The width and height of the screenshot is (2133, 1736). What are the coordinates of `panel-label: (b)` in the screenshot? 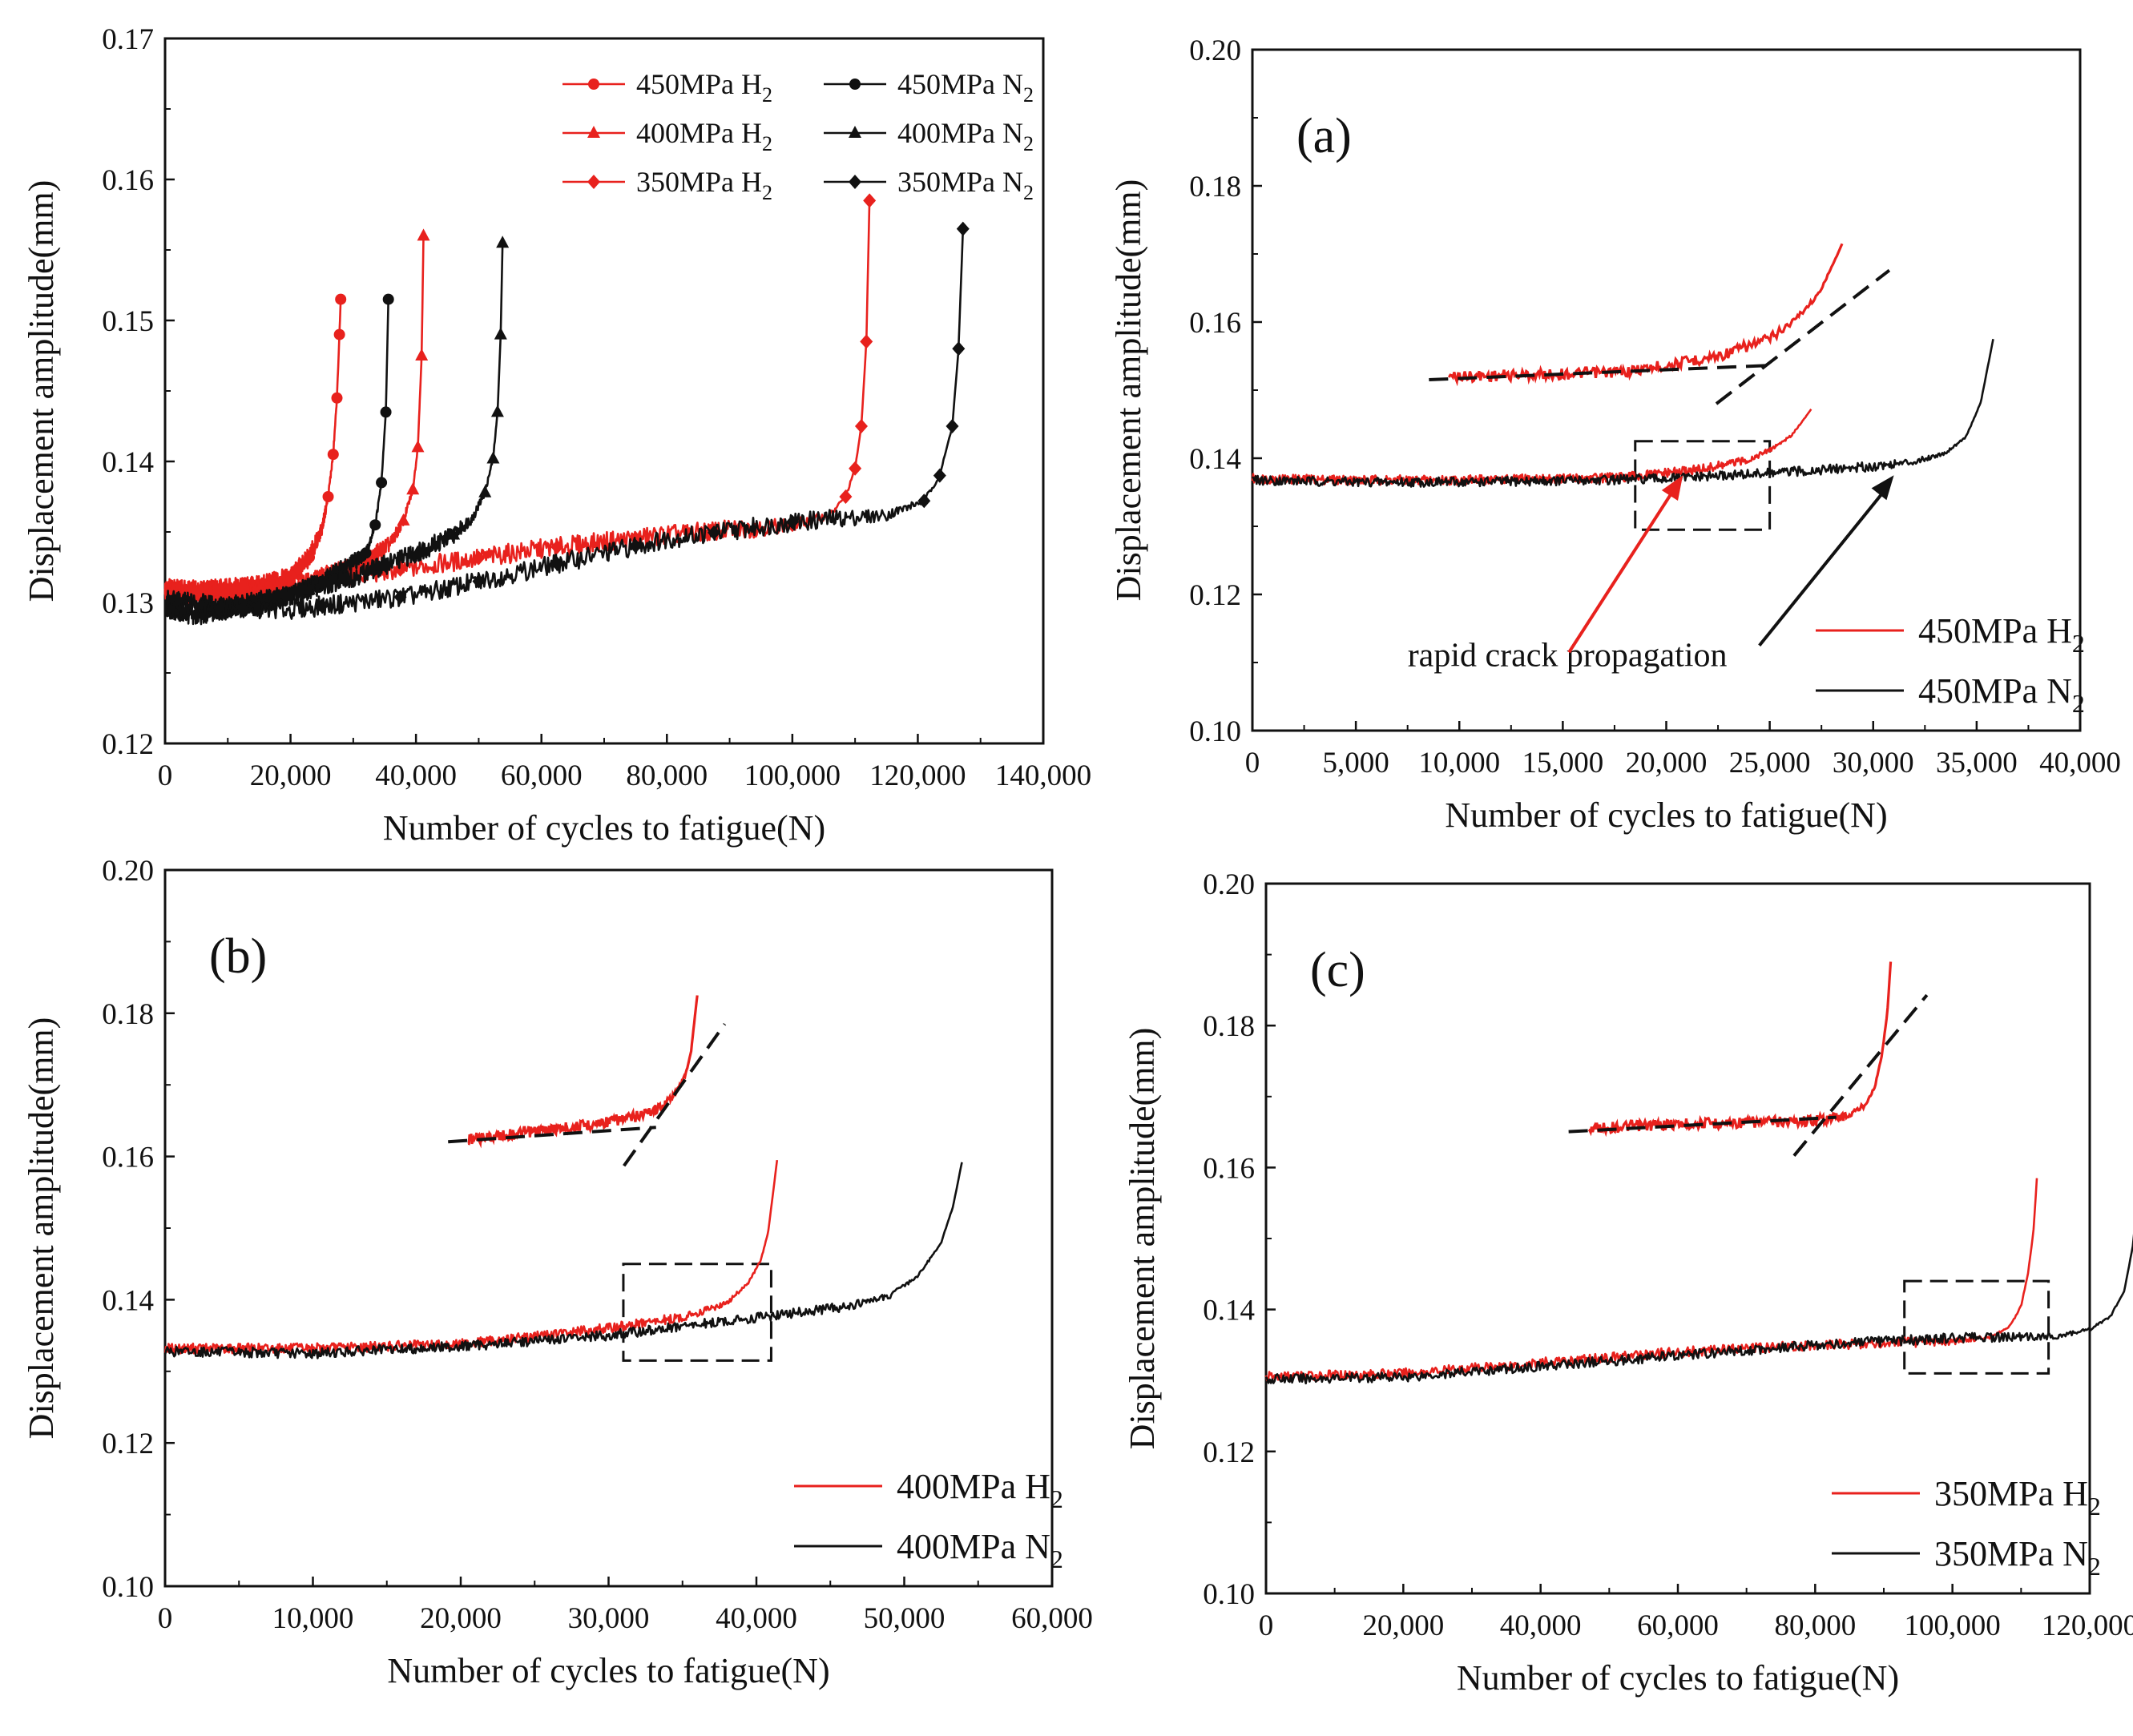 It's located at (238, 957).